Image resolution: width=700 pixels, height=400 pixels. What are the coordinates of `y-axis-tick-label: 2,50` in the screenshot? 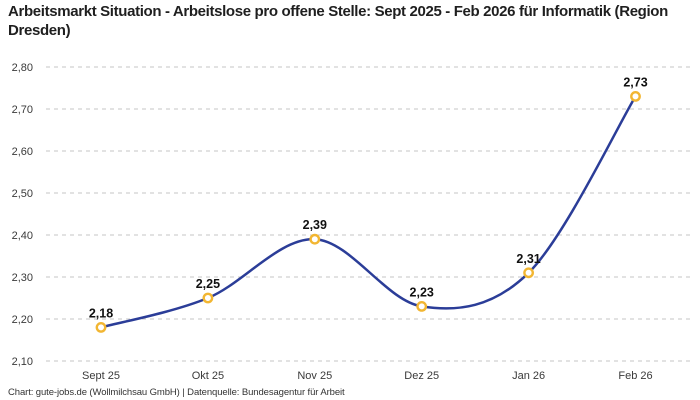 It's located at (22, 194).